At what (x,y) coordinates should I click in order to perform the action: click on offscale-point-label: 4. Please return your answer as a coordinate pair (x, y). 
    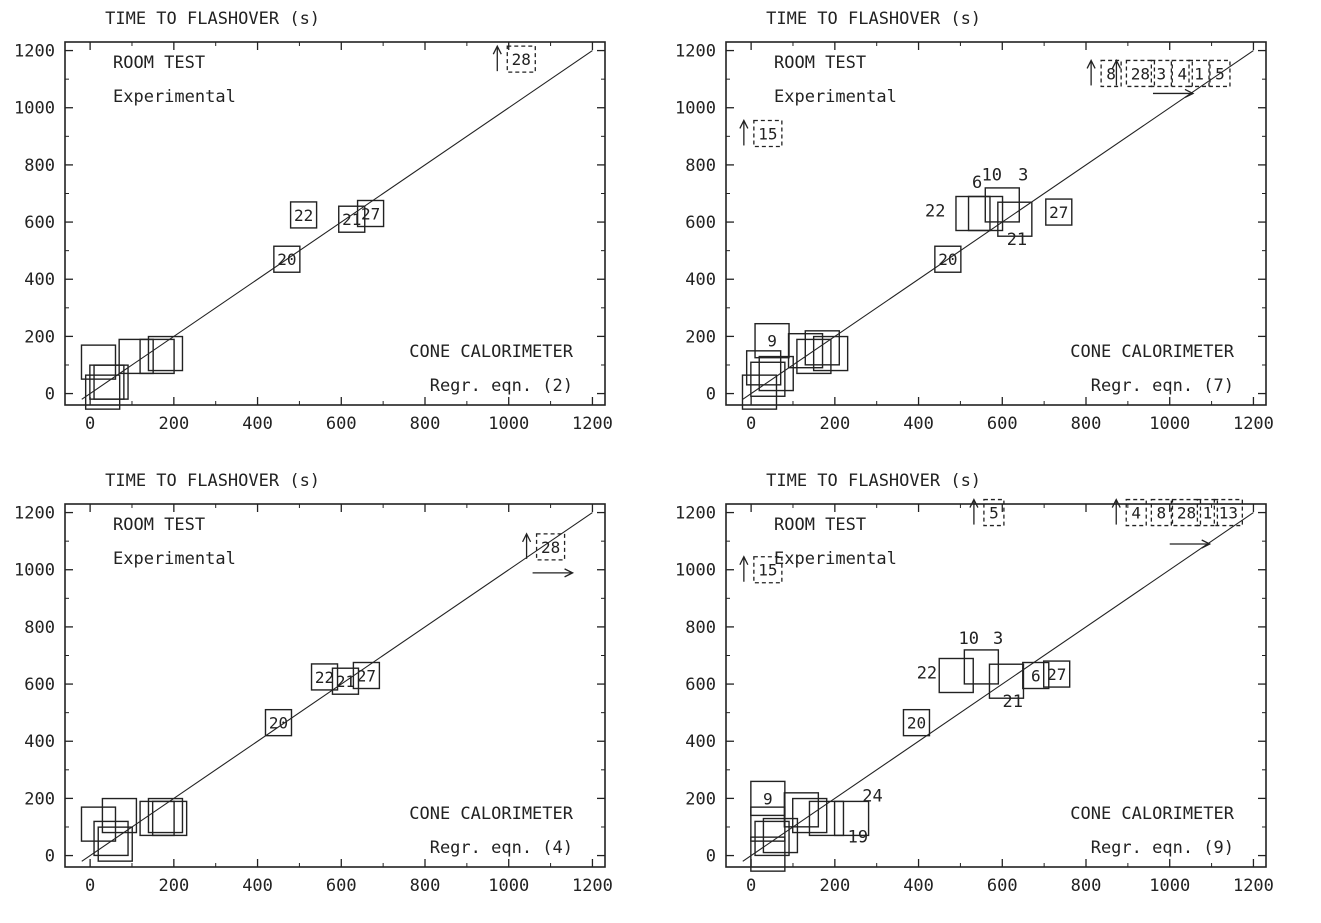
    Looking at the image, I should click on (1136, 513).